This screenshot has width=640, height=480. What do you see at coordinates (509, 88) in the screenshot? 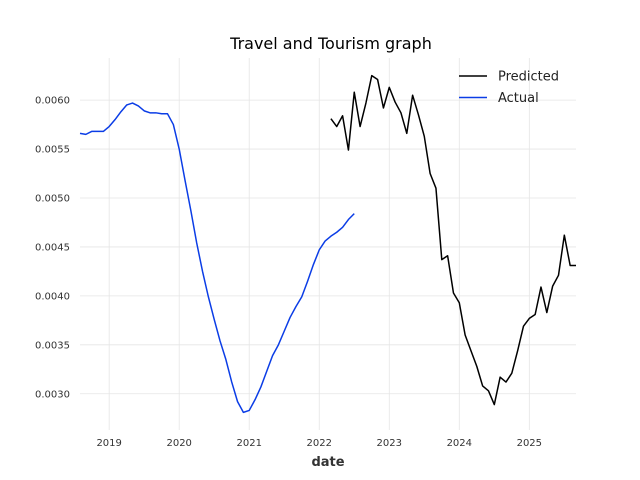
I see `legend: Predicted Actual` at bounding box center [509, 88].